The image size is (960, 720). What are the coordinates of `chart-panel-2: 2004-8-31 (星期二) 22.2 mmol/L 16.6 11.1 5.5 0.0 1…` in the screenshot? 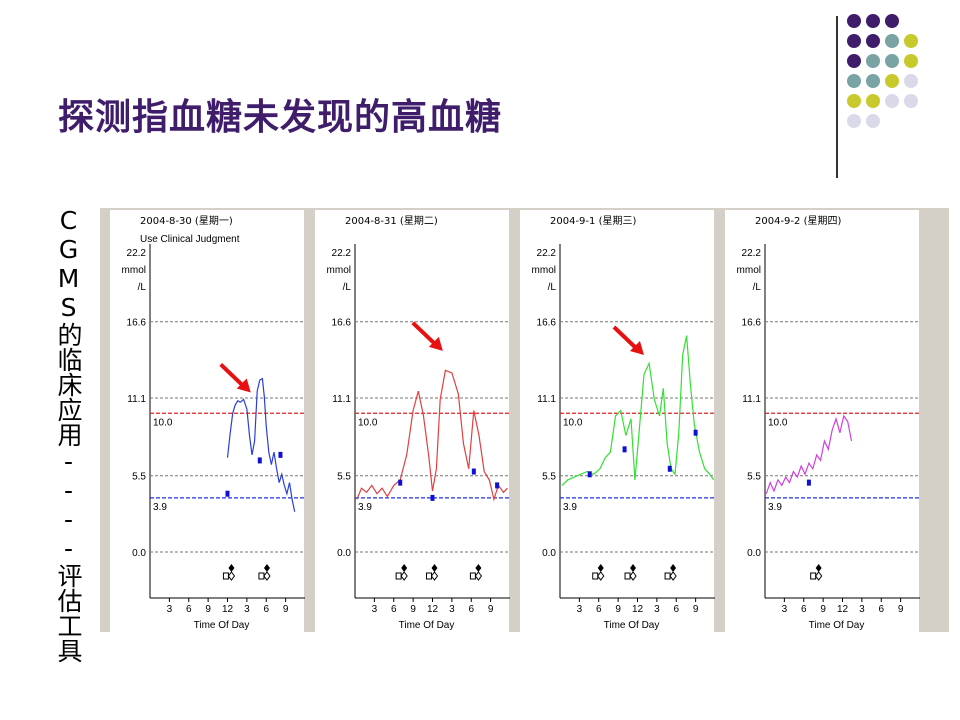 It's located at (412, 421).